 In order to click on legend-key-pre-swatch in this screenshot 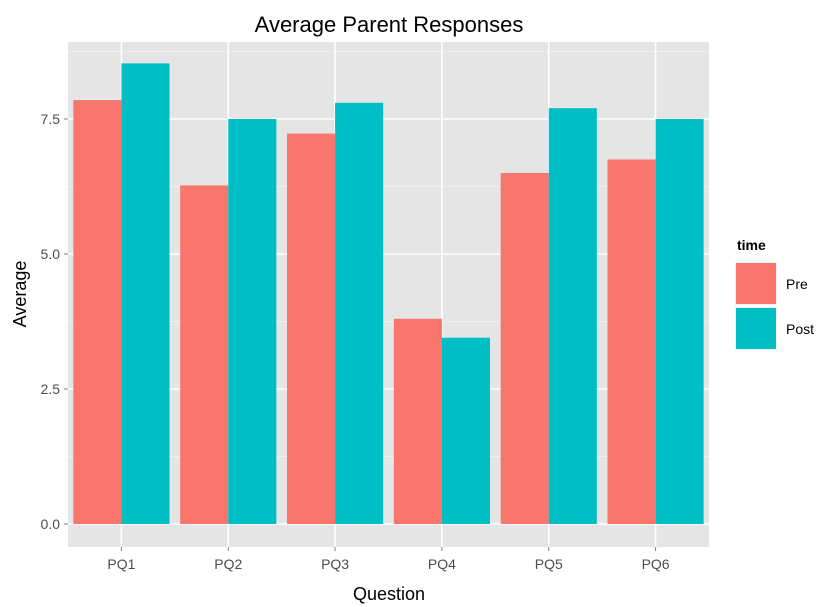, I will do `click(756, 283)`.